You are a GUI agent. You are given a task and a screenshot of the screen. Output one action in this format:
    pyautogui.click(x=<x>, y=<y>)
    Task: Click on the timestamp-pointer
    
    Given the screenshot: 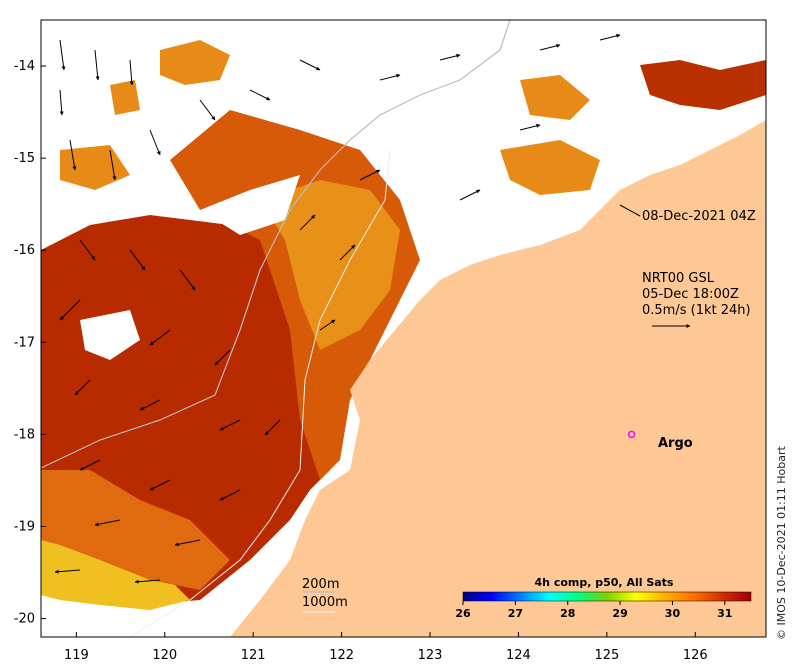 What is the action you would take?
    pyautogui.click(x=630, y=210)
    